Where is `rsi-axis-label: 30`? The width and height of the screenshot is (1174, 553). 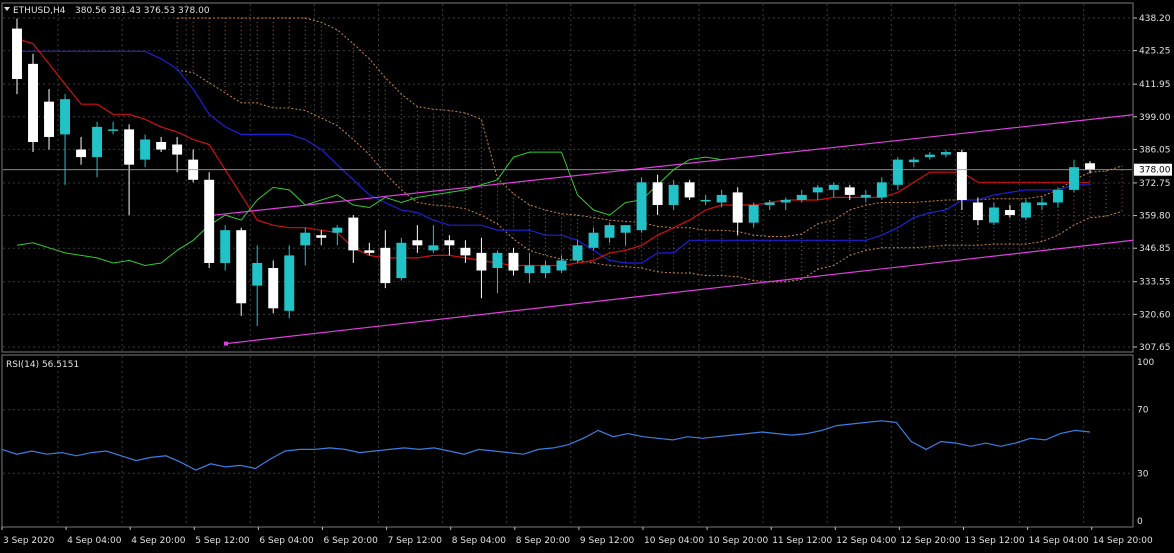
rsi-axis-label: 30 is located at coordinates (1143, 474).